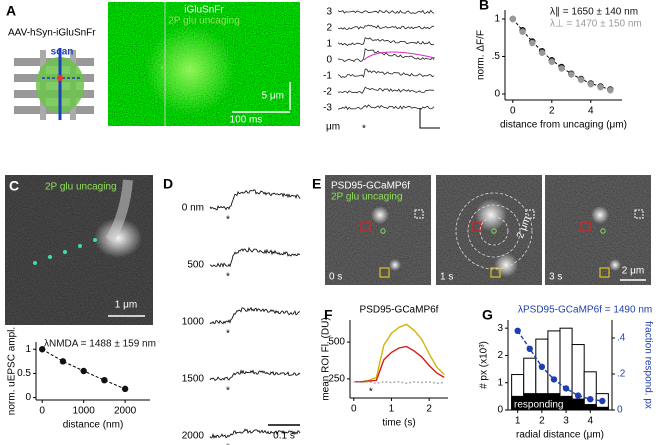 This screenshot has height=445, width=666. Describe the element at coordinates (42, 411) in the screenshot. I see `x-tick-label: 0` at that location.